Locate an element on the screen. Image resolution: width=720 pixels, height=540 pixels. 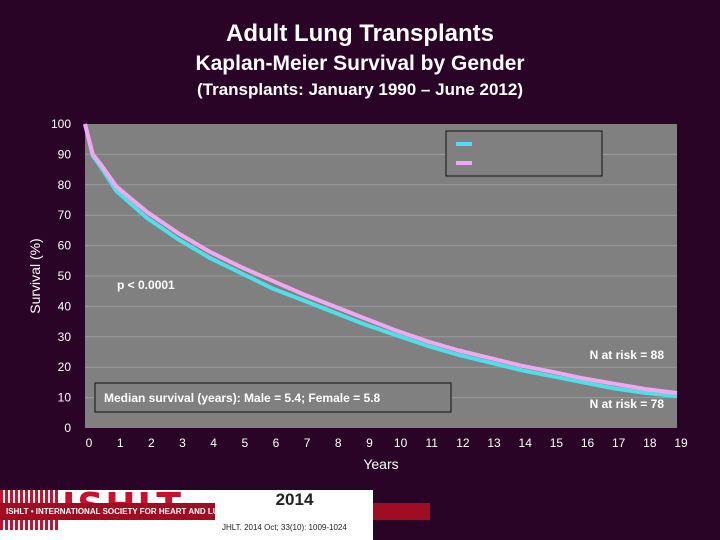
n-at-risk-top: N at risk = 88 is located at coordinates (627, 355).